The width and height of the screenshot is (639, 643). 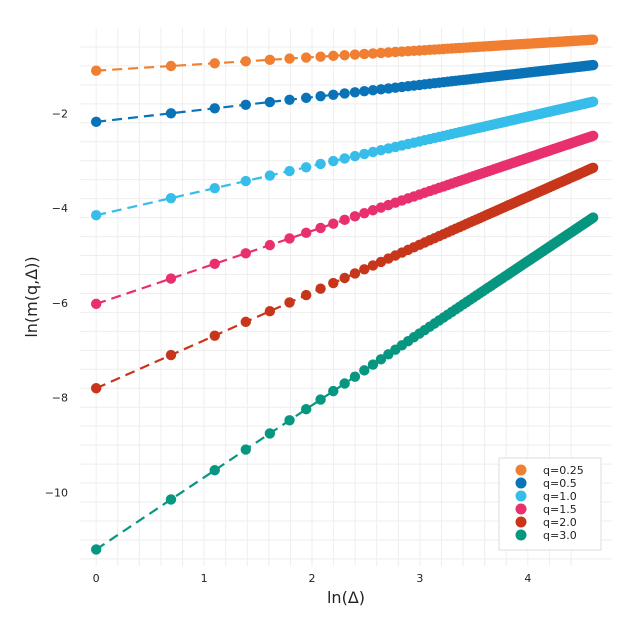 What do you see at coordinates (346, 597) in the screenshot?
I see `x-axis-title: ln(Δ)` at bounding box center [346, 597].